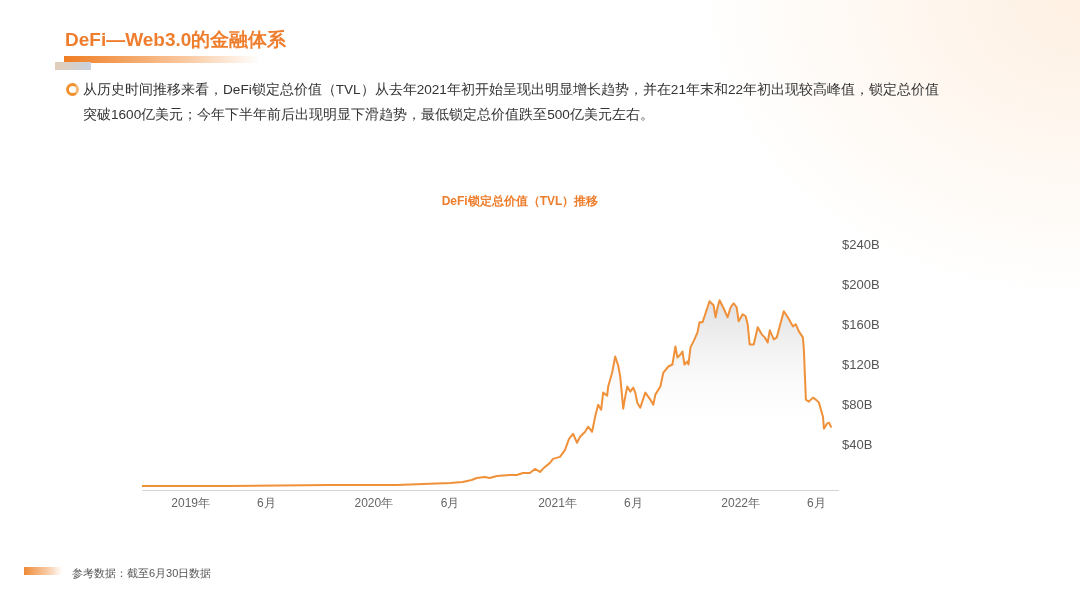 Image resolution: width=1080 pixels, height=608 pixels. Describe the element at coordinates (512, 102) in the screenshot. I see `text: 从历史时间推移来看，DeFi锁定总价值（TVL）从去年2021年初开始呈现出明显增长趋势，并在21年末和22年初出现较高峰值，锁定总价值突破1600亿美元；今年下半年前后出现明显下滑趋势，最低锁定总价值跌至500亿美元左右。` at that location.